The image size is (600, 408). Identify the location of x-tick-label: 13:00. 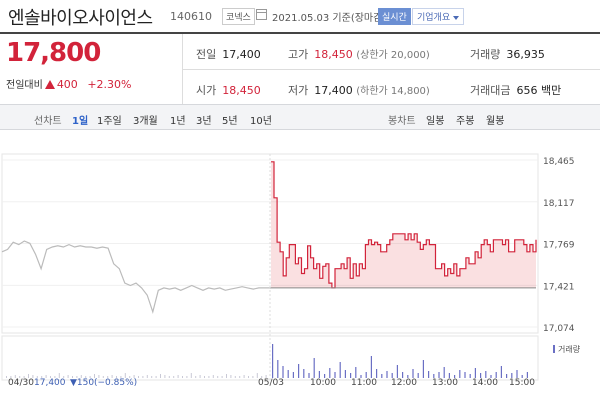
(445, 383).